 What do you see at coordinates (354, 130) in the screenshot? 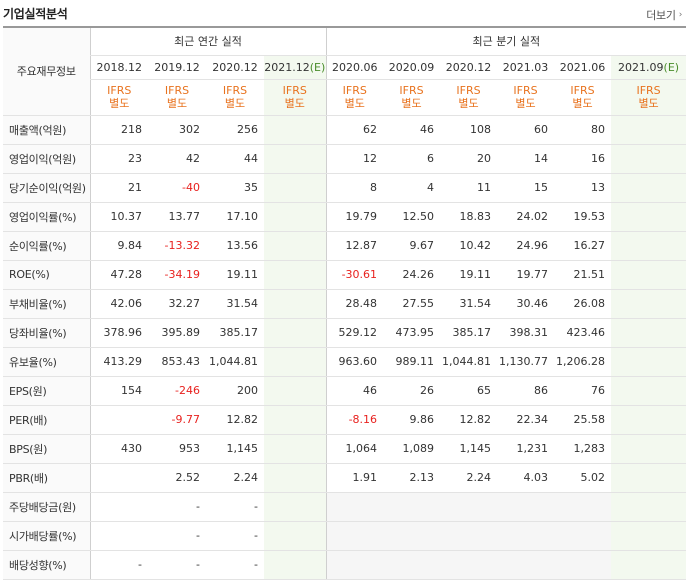
I see `value-cell: 62` at bounding box center [354, 130].